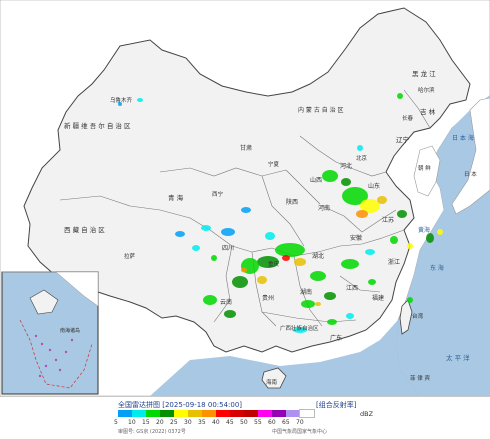  What do you see at coordinates (272, 382) in the screenshot?
I see `label-hainan: 海南` at bounding box center [272, 382].